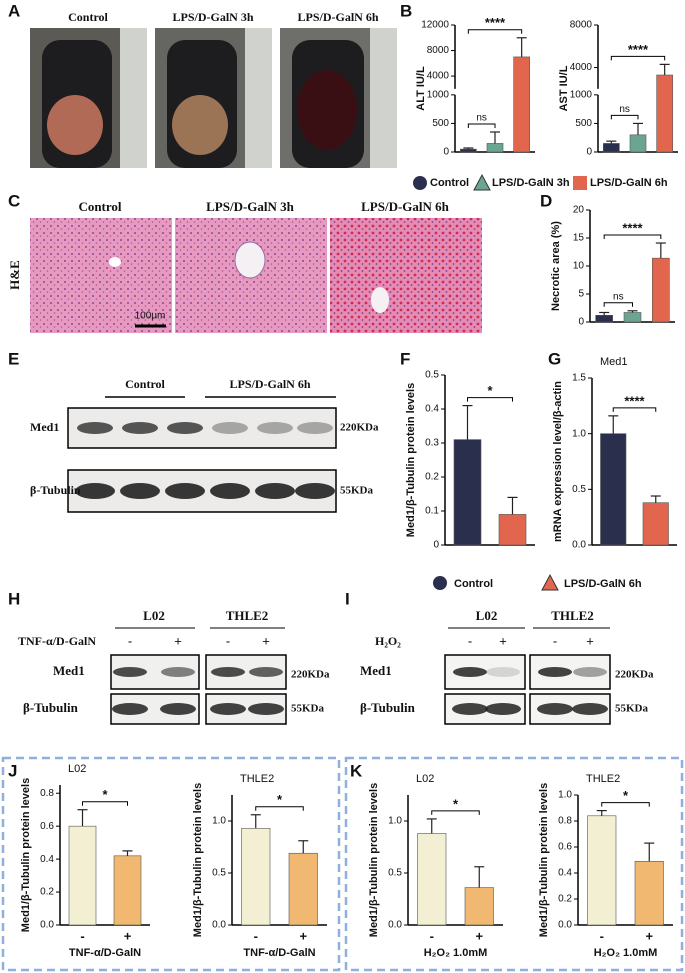 This screenshot has width=685, height=973. I want to click on histology-label: LPS/D-GalN 3h, so click(250, 206).